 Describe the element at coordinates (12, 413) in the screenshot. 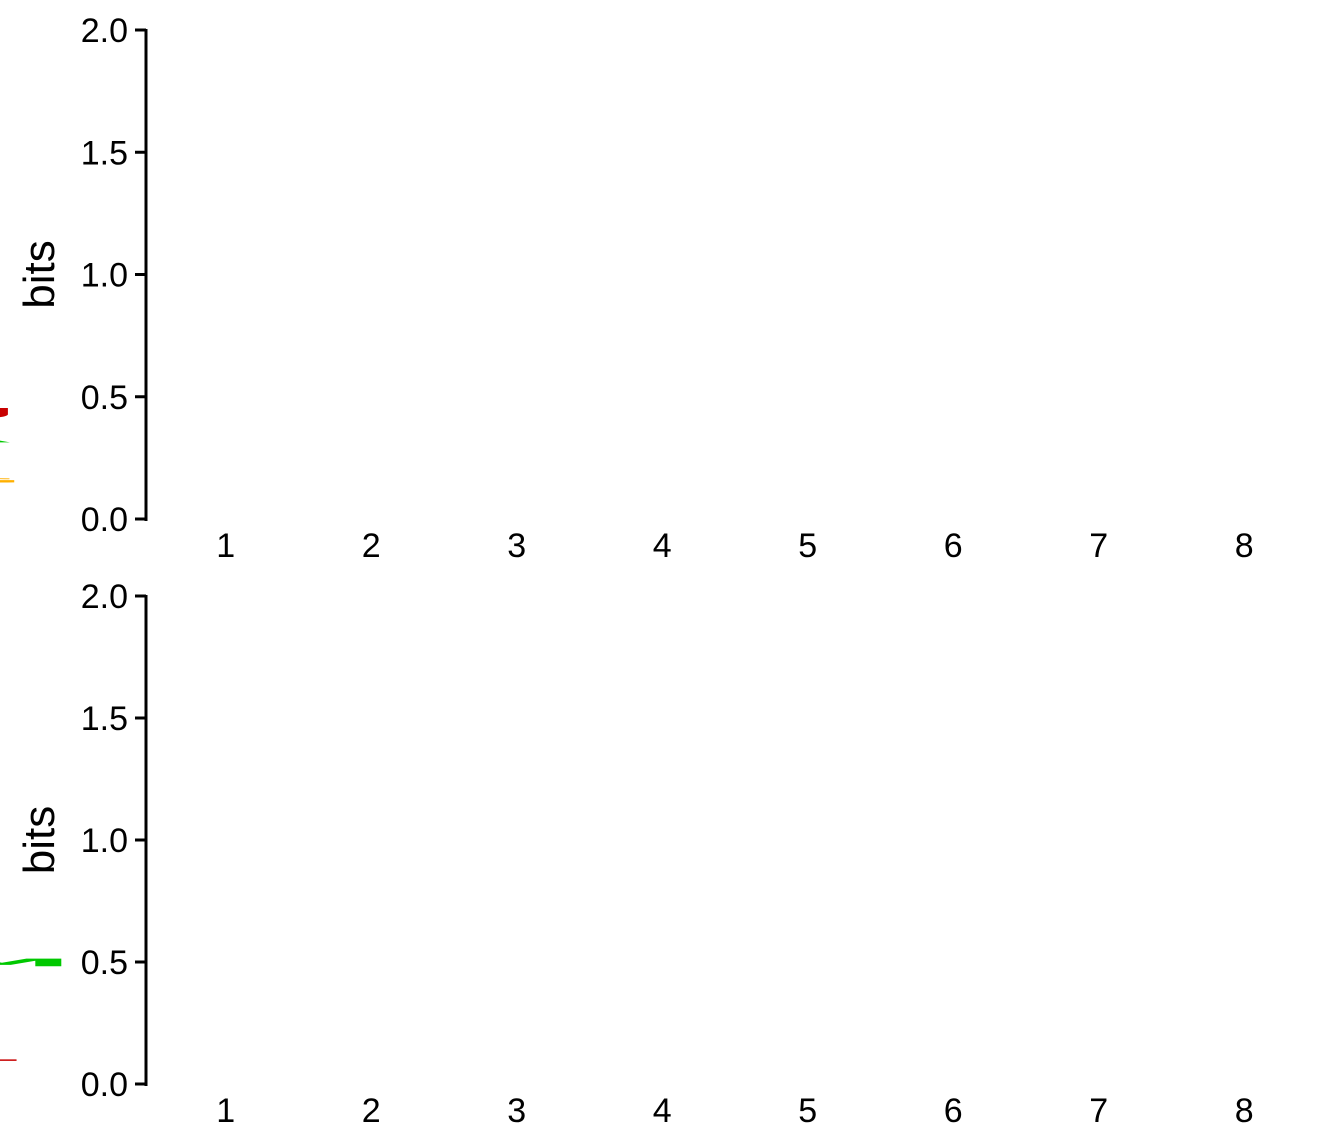

I see `logo-letter-u: U` at that location.